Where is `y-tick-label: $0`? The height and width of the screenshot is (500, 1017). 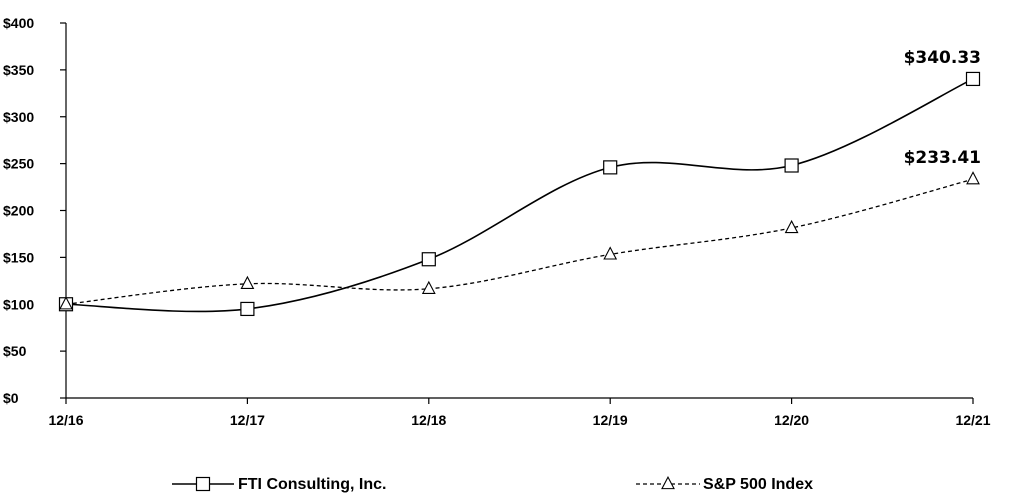
y-tick-label: $0 is located at coordinates (11, 398).